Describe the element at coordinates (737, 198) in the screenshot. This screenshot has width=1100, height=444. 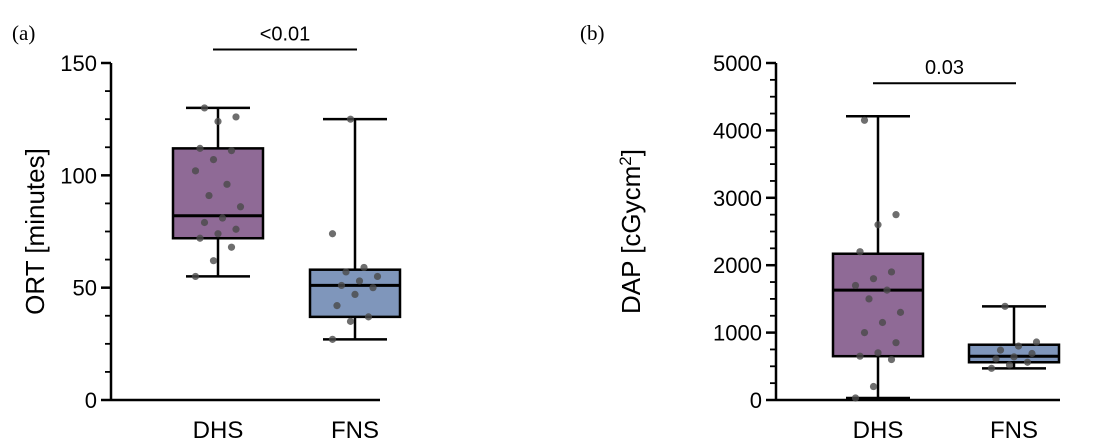
I see `y-tick-label: 3000` at that location.